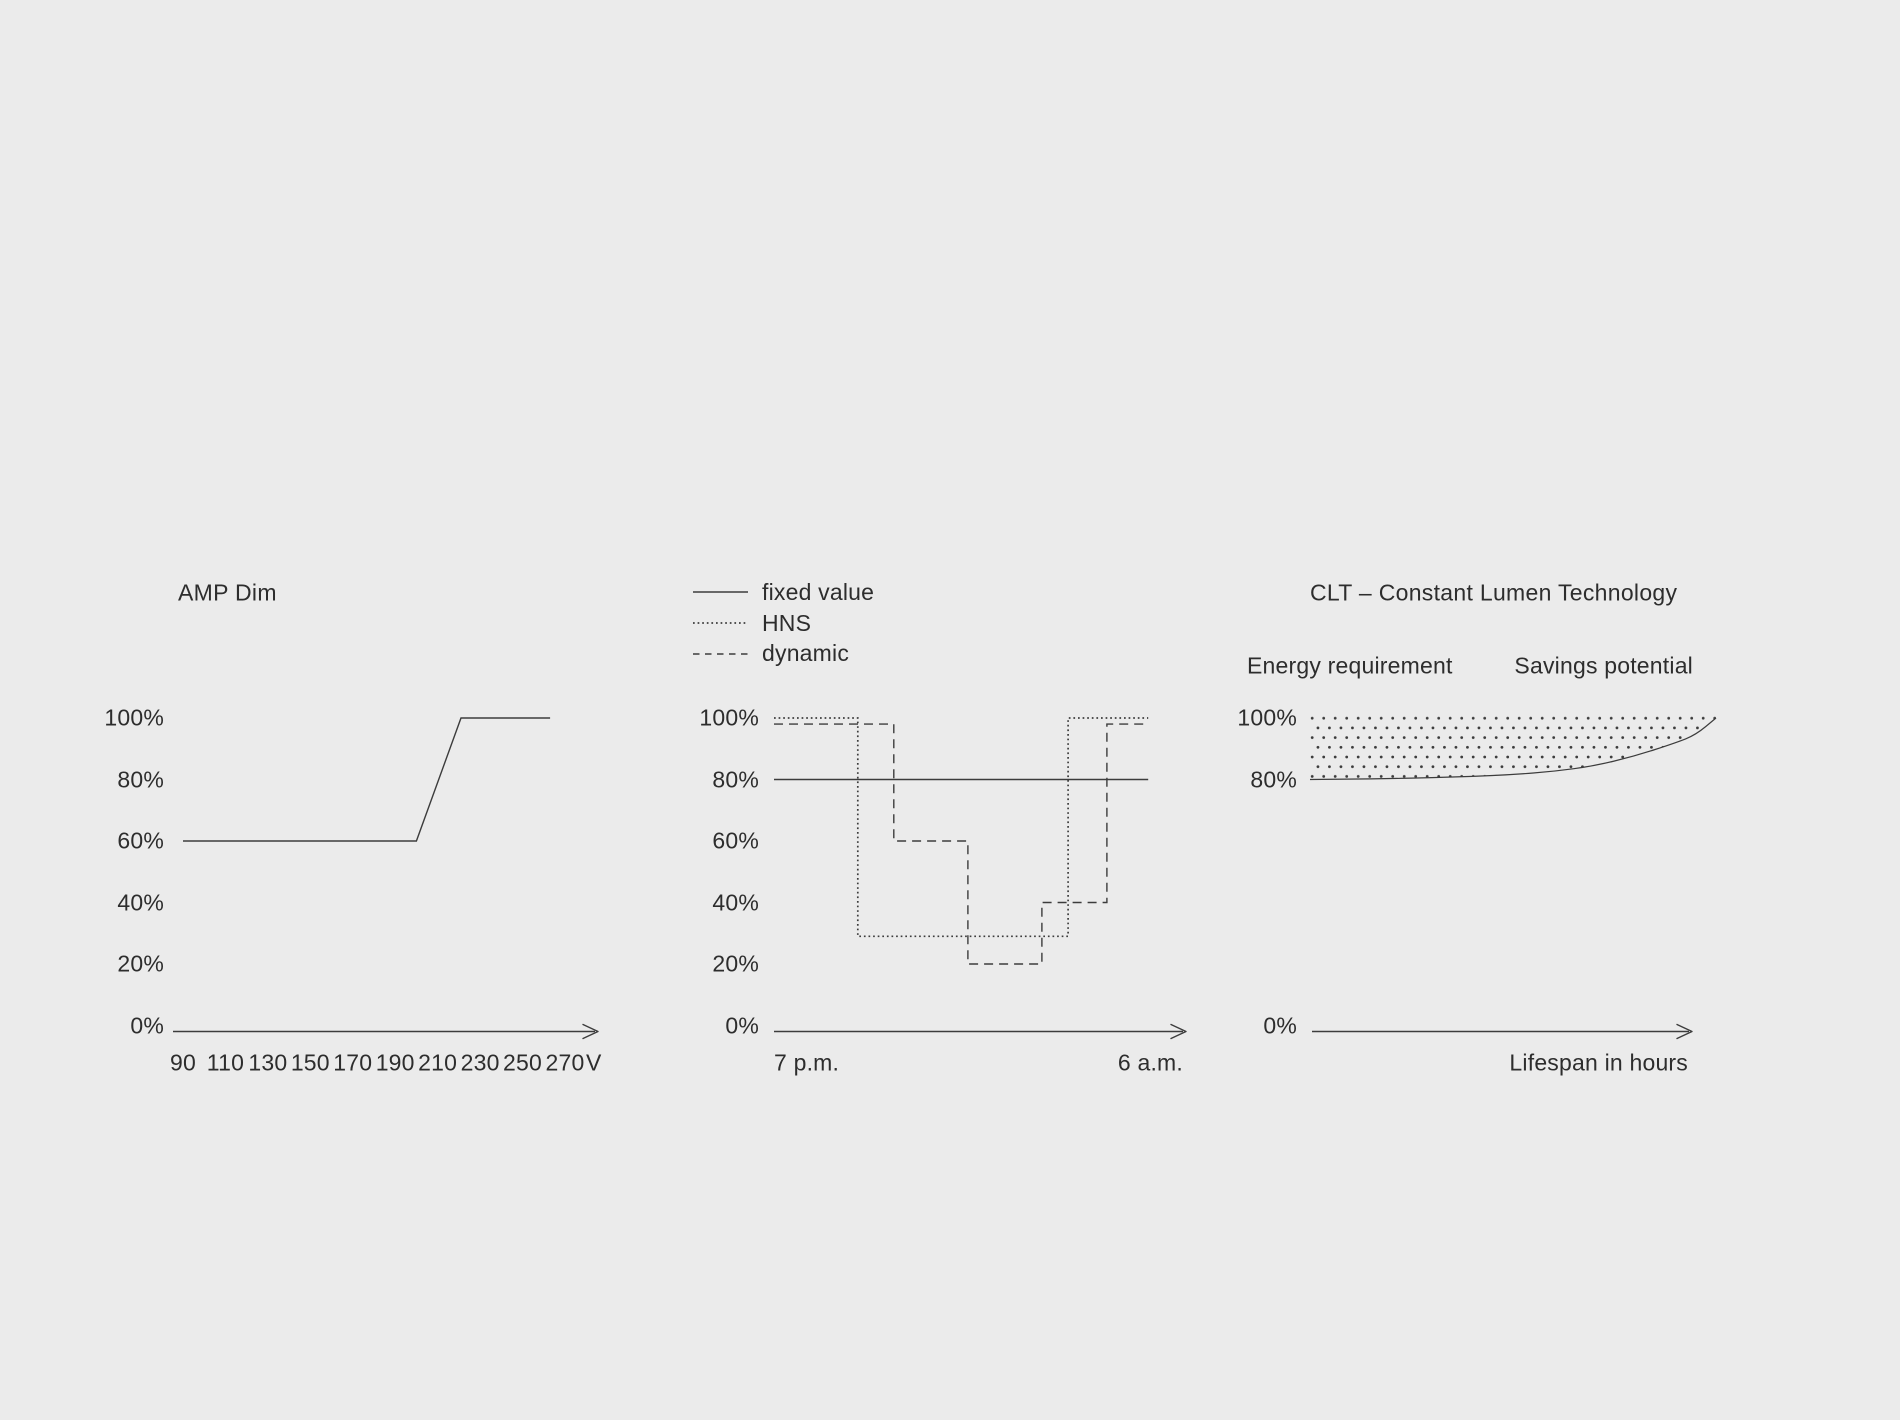 The width and height of the screenshot is (1900, 1420). Describe the element at coordinates (367, 779) in the screenshot. I see `amp-dim-series-line` at that location.